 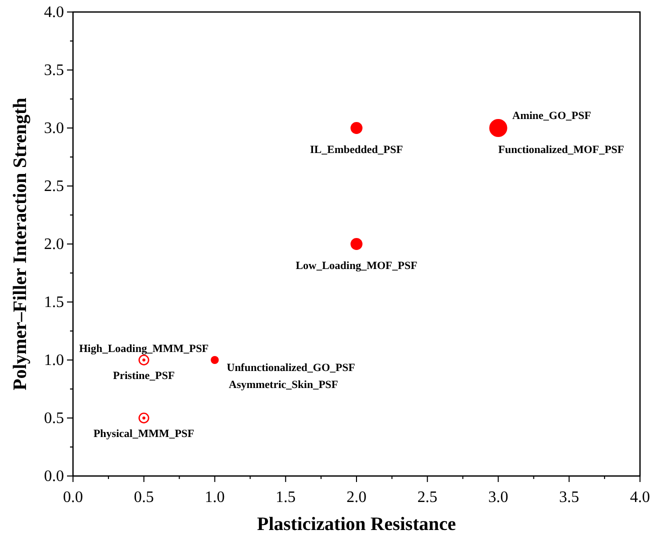 I want to click on y-tick-label: 1.5, so click(x=54, y=303).